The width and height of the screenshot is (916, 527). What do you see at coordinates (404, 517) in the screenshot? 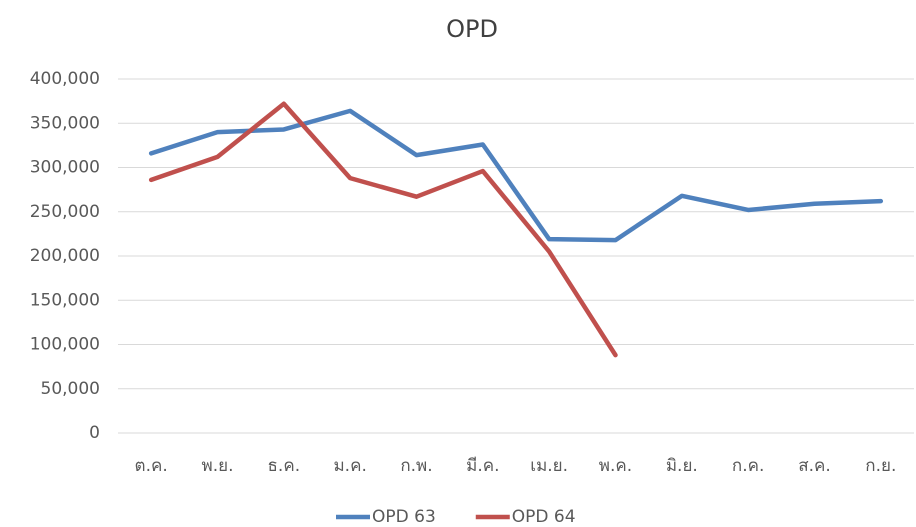
I see `legend-label: OPD 63` at bounding box center [404, 517].